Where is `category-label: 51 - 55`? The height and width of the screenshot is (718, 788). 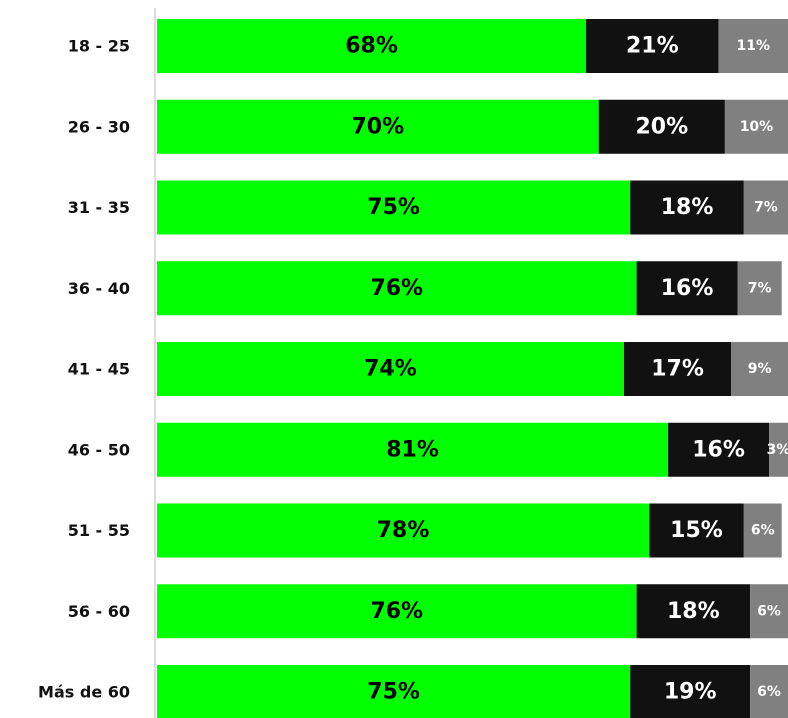 category-label: 51 - 55 is located at coordinates (99, 530).